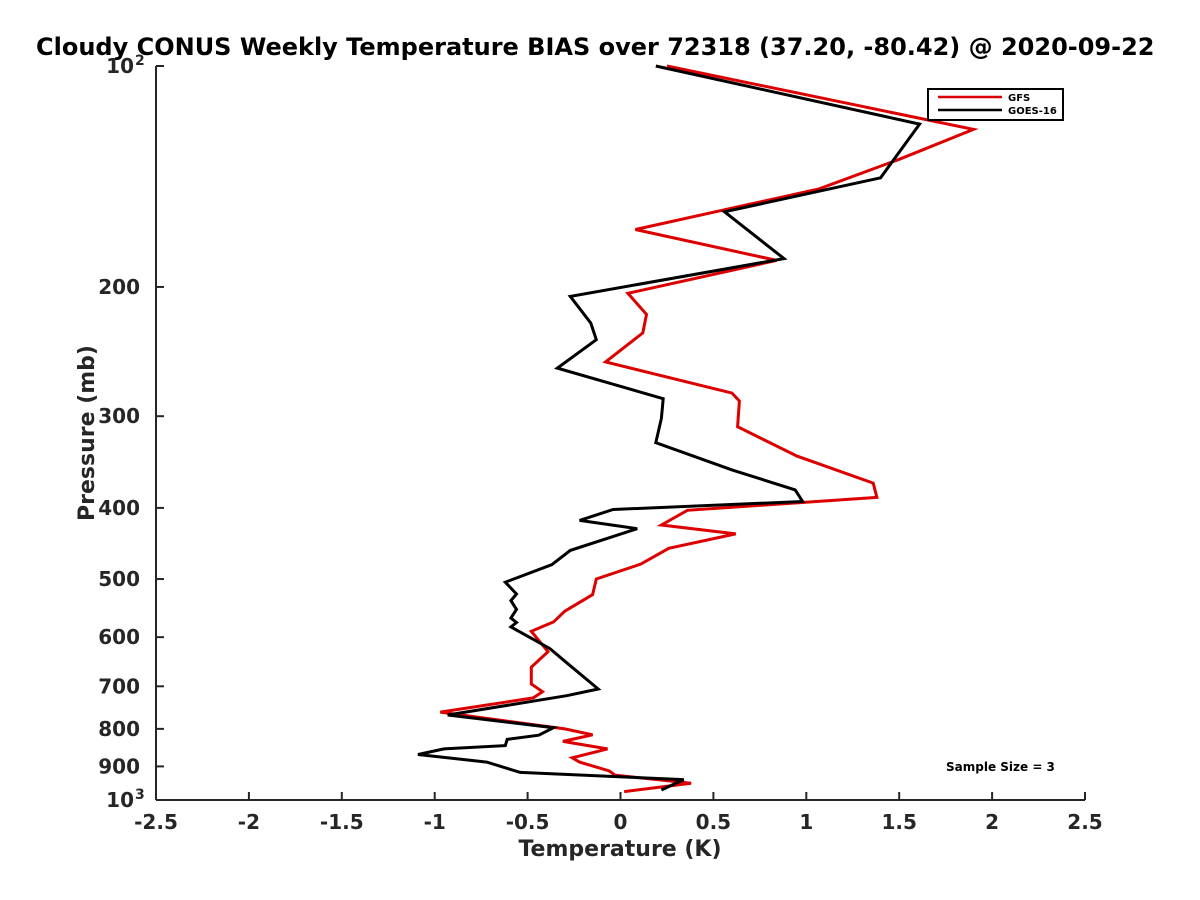  Describe the element at coordinates (249, 822) in the screenshot. I see `x-tick-label: -2` at that location.